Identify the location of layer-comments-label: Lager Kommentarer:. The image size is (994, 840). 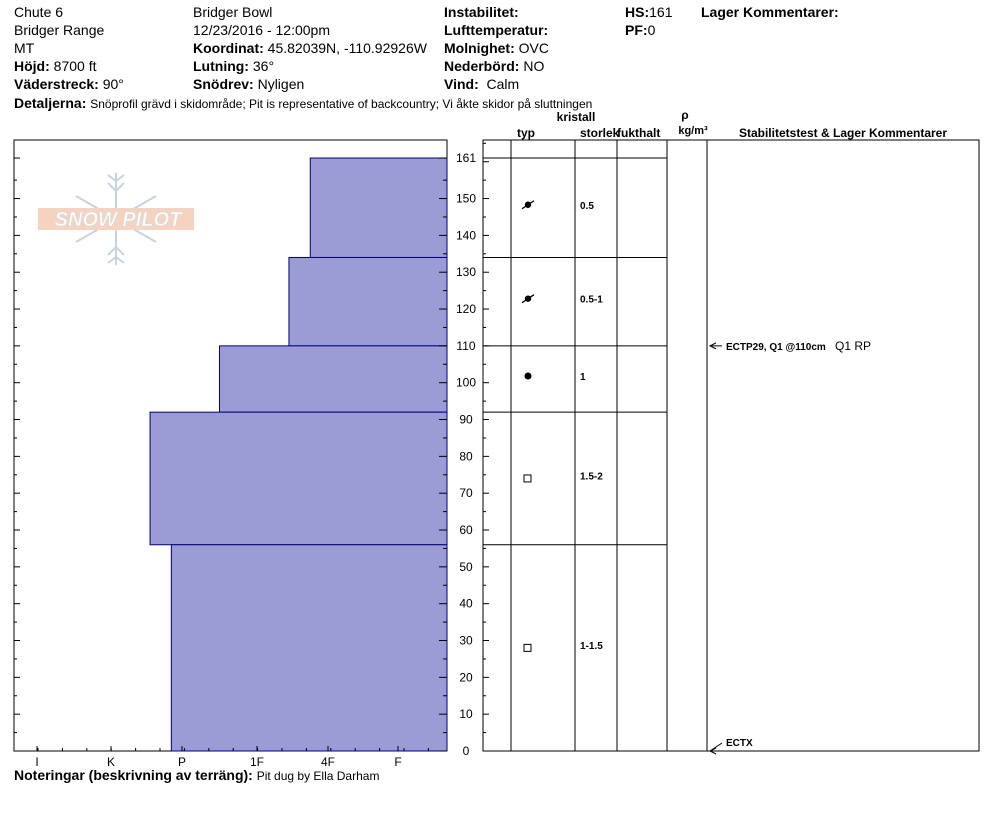
(770, 12).